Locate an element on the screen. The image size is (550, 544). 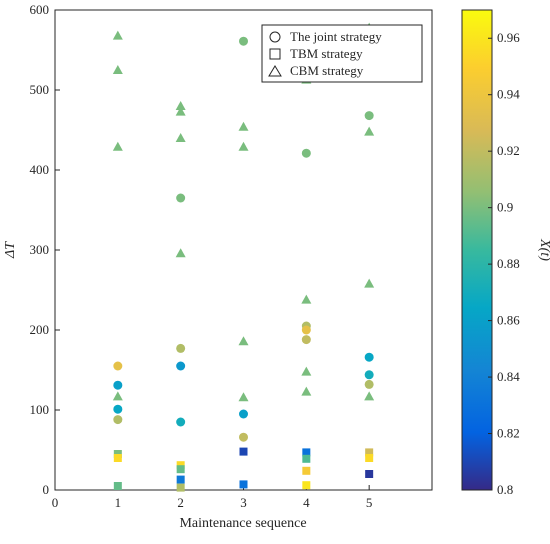
x-tick-label: 3 is located at coordinates (243, 502).